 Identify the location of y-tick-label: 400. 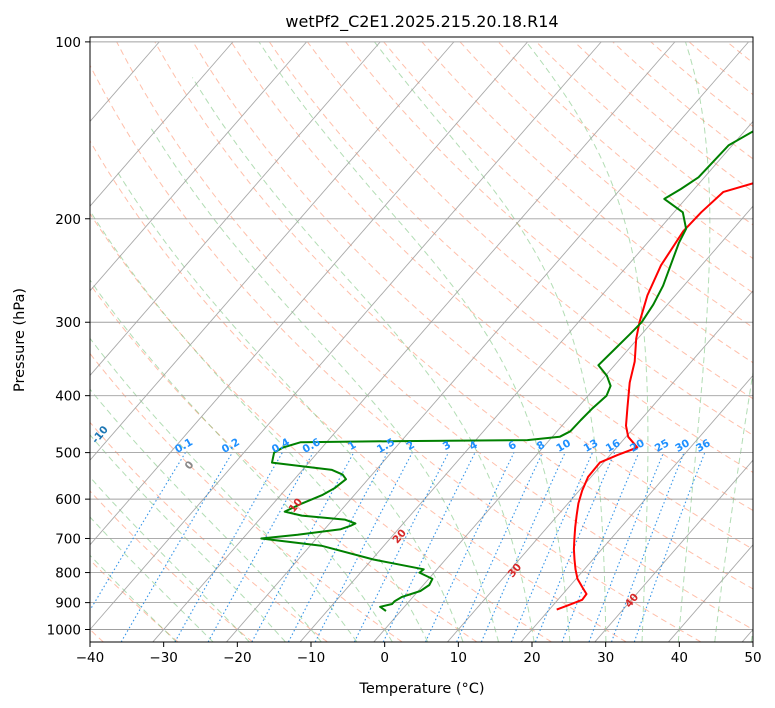
(68, 397).